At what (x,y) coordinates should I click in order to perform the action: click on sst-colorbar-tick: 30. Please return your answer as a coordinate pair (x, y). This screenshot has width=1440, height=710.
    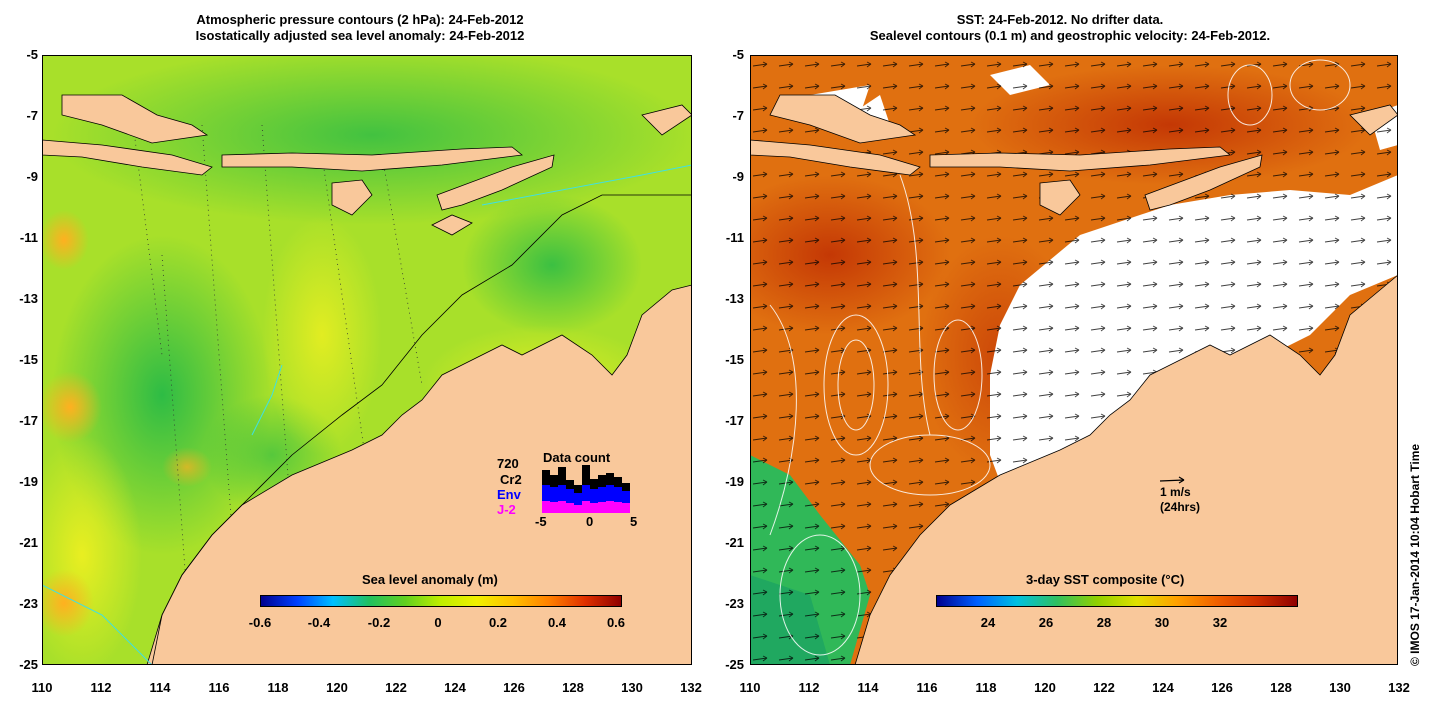
    Looking at the image, I should click on (1162, 622).